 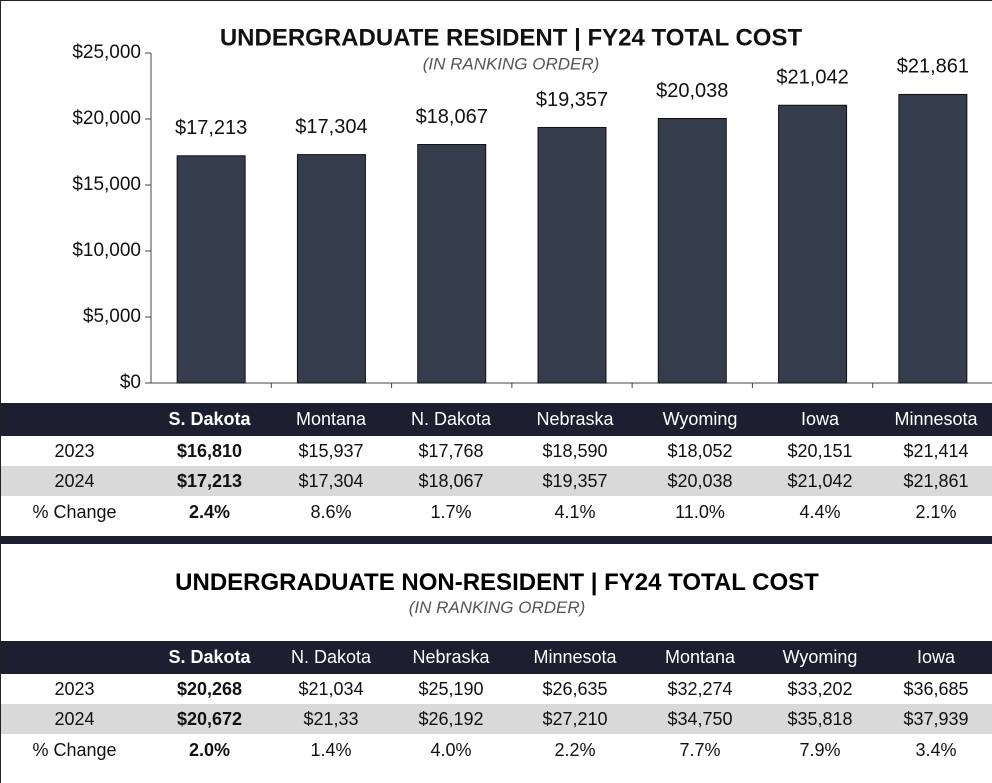 What do you see at coordinates (812, 78) in the screenshot?
I see `value-label: $21,042` at bounding box center [812, 78].